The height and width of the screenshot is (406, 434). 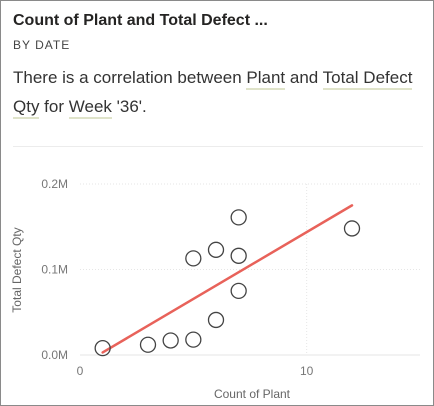 What do you see at coordinates (304, 77) in the screenshot?
I see `insight-text-part: and` at bounding box center [304, 77].